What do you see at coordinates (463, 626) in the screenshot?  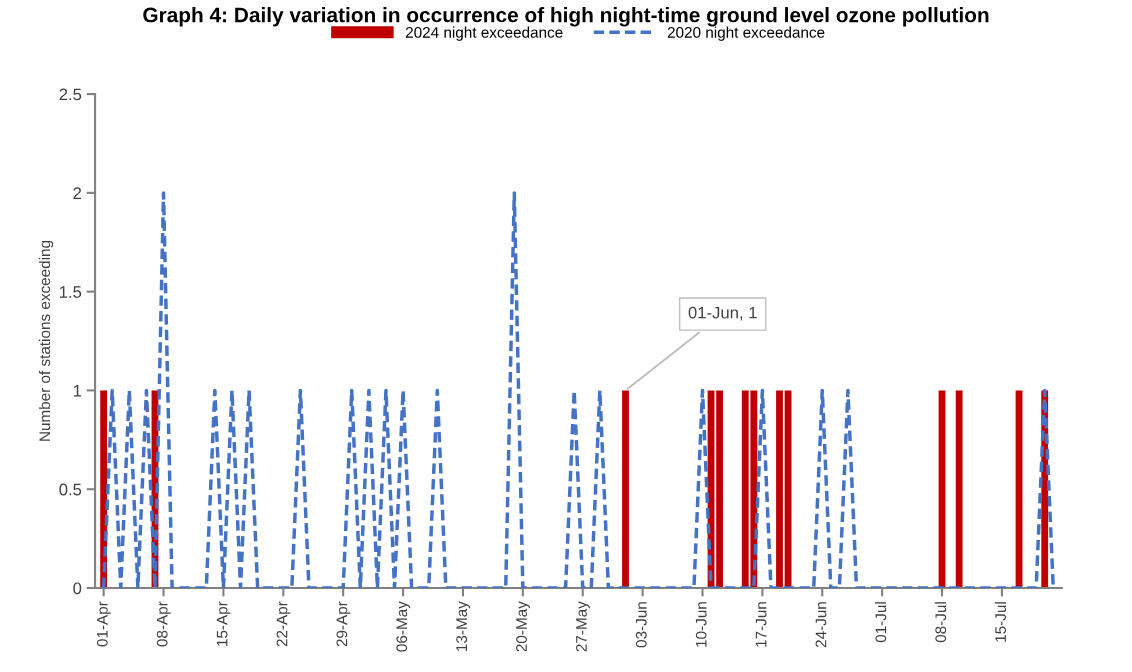 I see `x-tick-label: 13-May` at bounding box center [463, 626].